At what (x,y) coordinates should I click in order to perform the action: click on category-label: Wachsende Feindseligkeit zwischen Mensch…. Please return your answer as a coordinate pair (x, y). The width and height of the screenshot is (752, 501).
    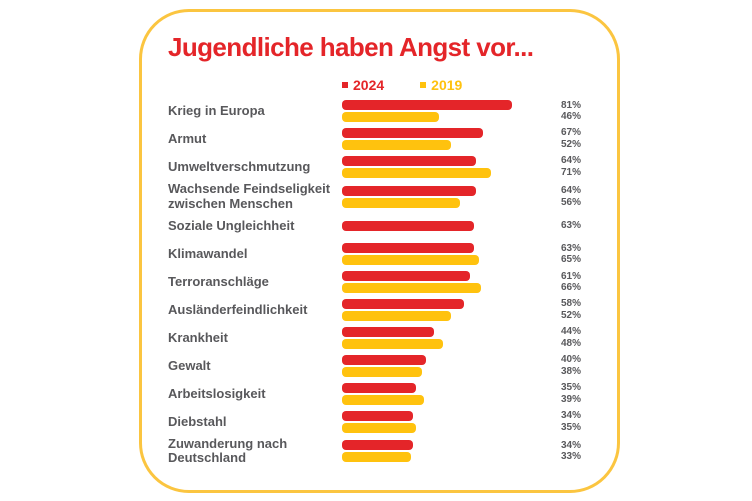
    Looking at the image, I should click on (249, 195).